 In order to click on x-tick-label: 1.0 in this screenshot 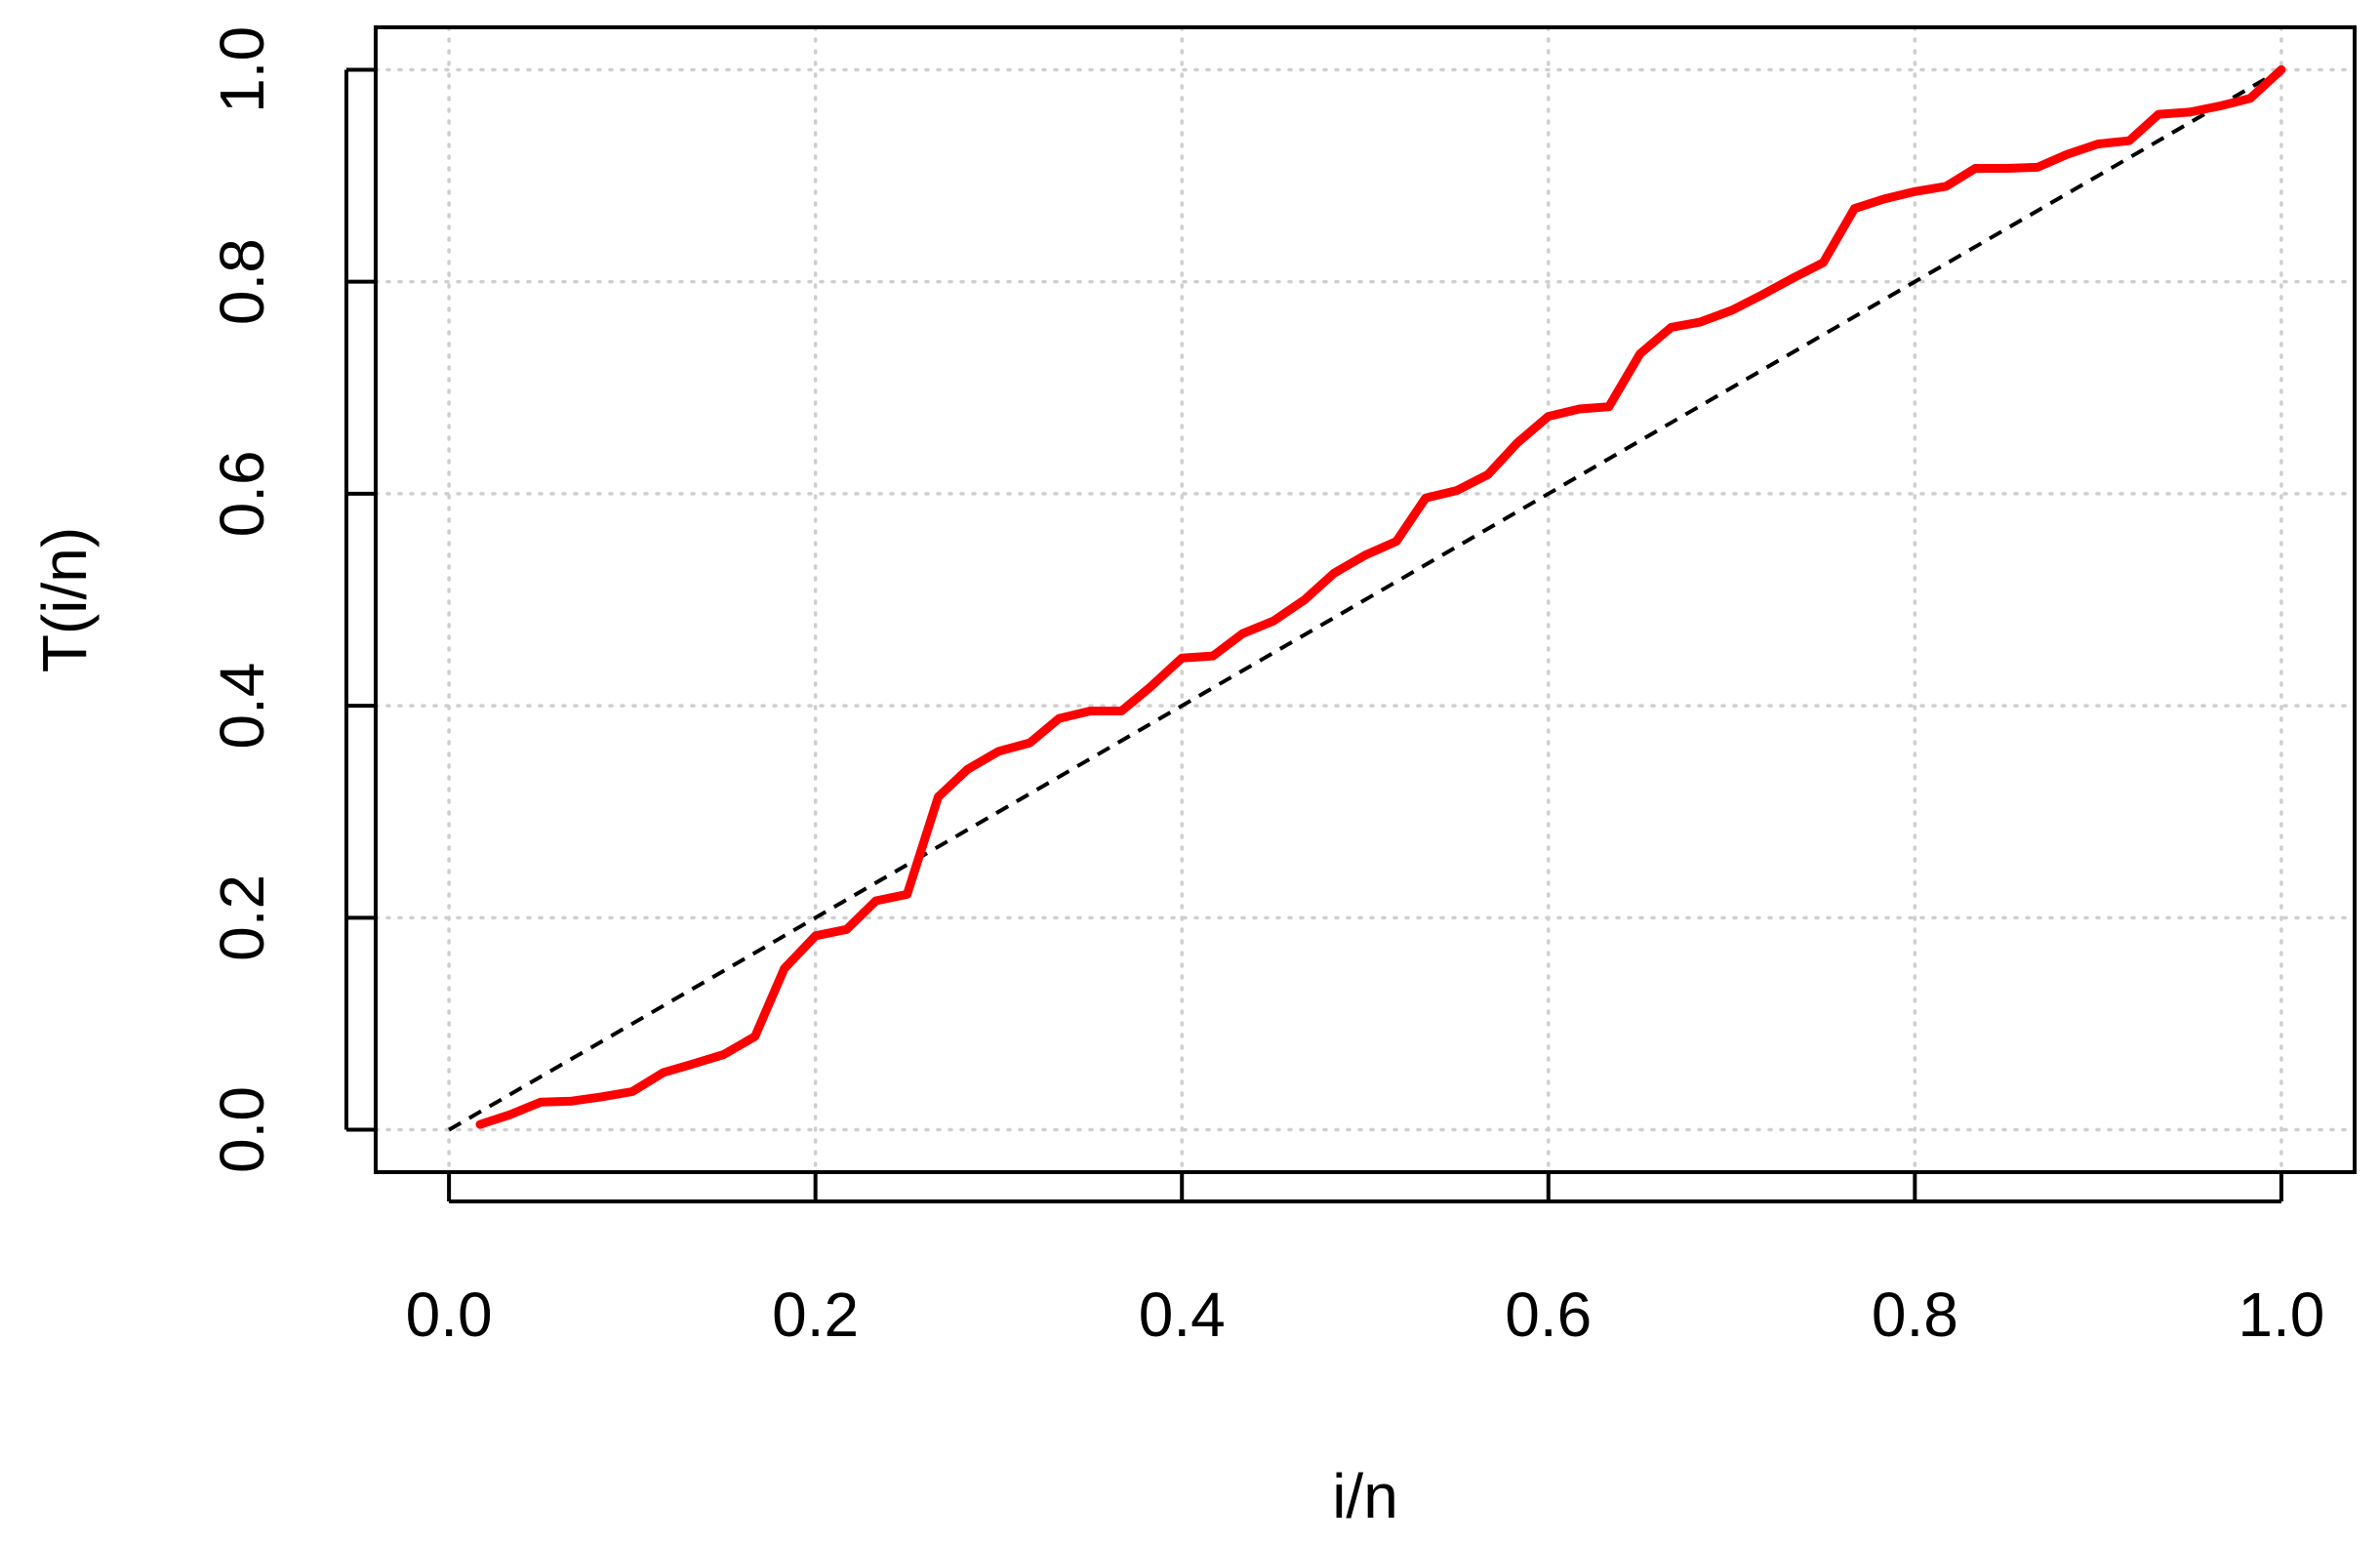, I will do `click(2281, 1315)`.